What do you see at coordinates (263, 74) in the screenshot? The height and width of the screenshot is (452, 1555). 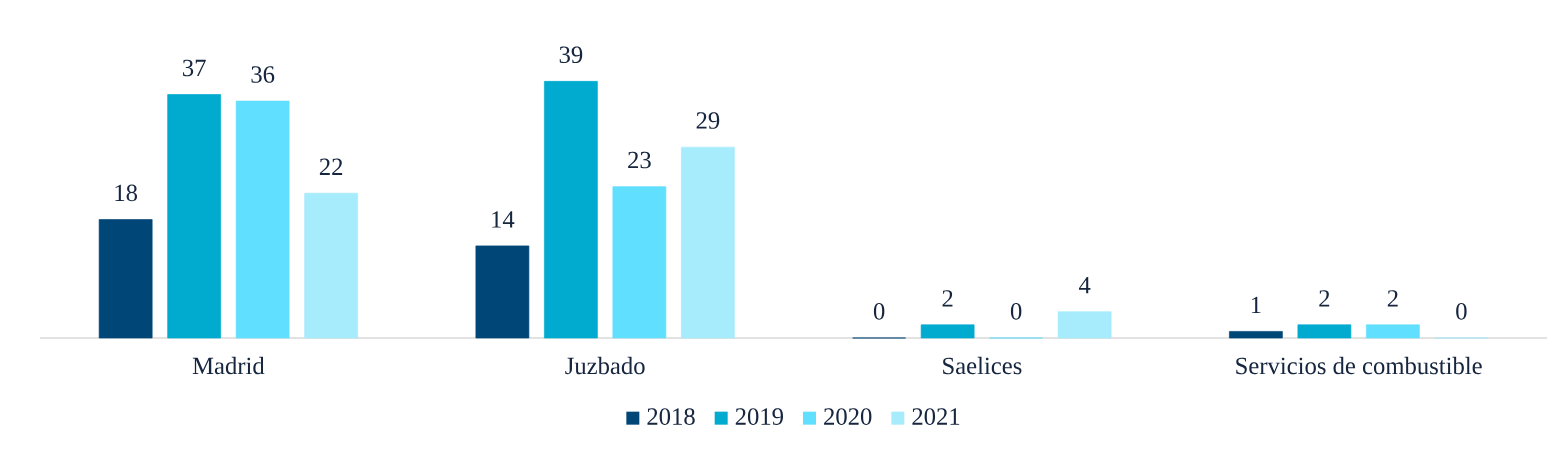 I see `data-label: 36` at bounding box center [263, 74].